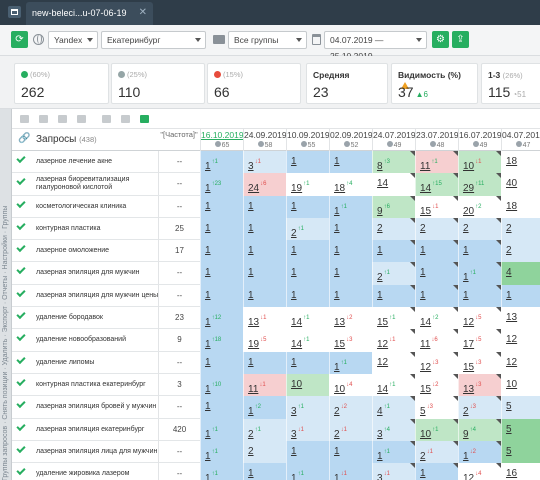  What do you see at coordinates (221, 385) in the screenshot?
I see `position-cell: 1↑10` at bounding box center [221, 385].